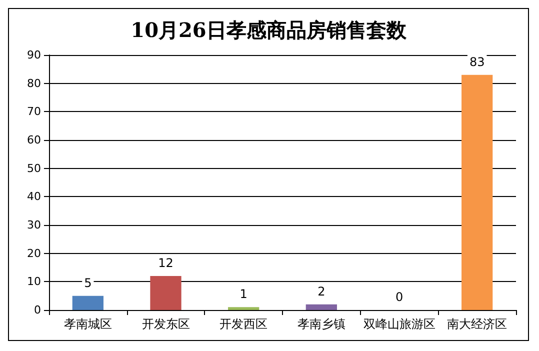  What do you see at coordinates (399, 324) in the screenshot?
I see `x-tick-label: 双峰山旅游区` at bounding box center [399, 324].